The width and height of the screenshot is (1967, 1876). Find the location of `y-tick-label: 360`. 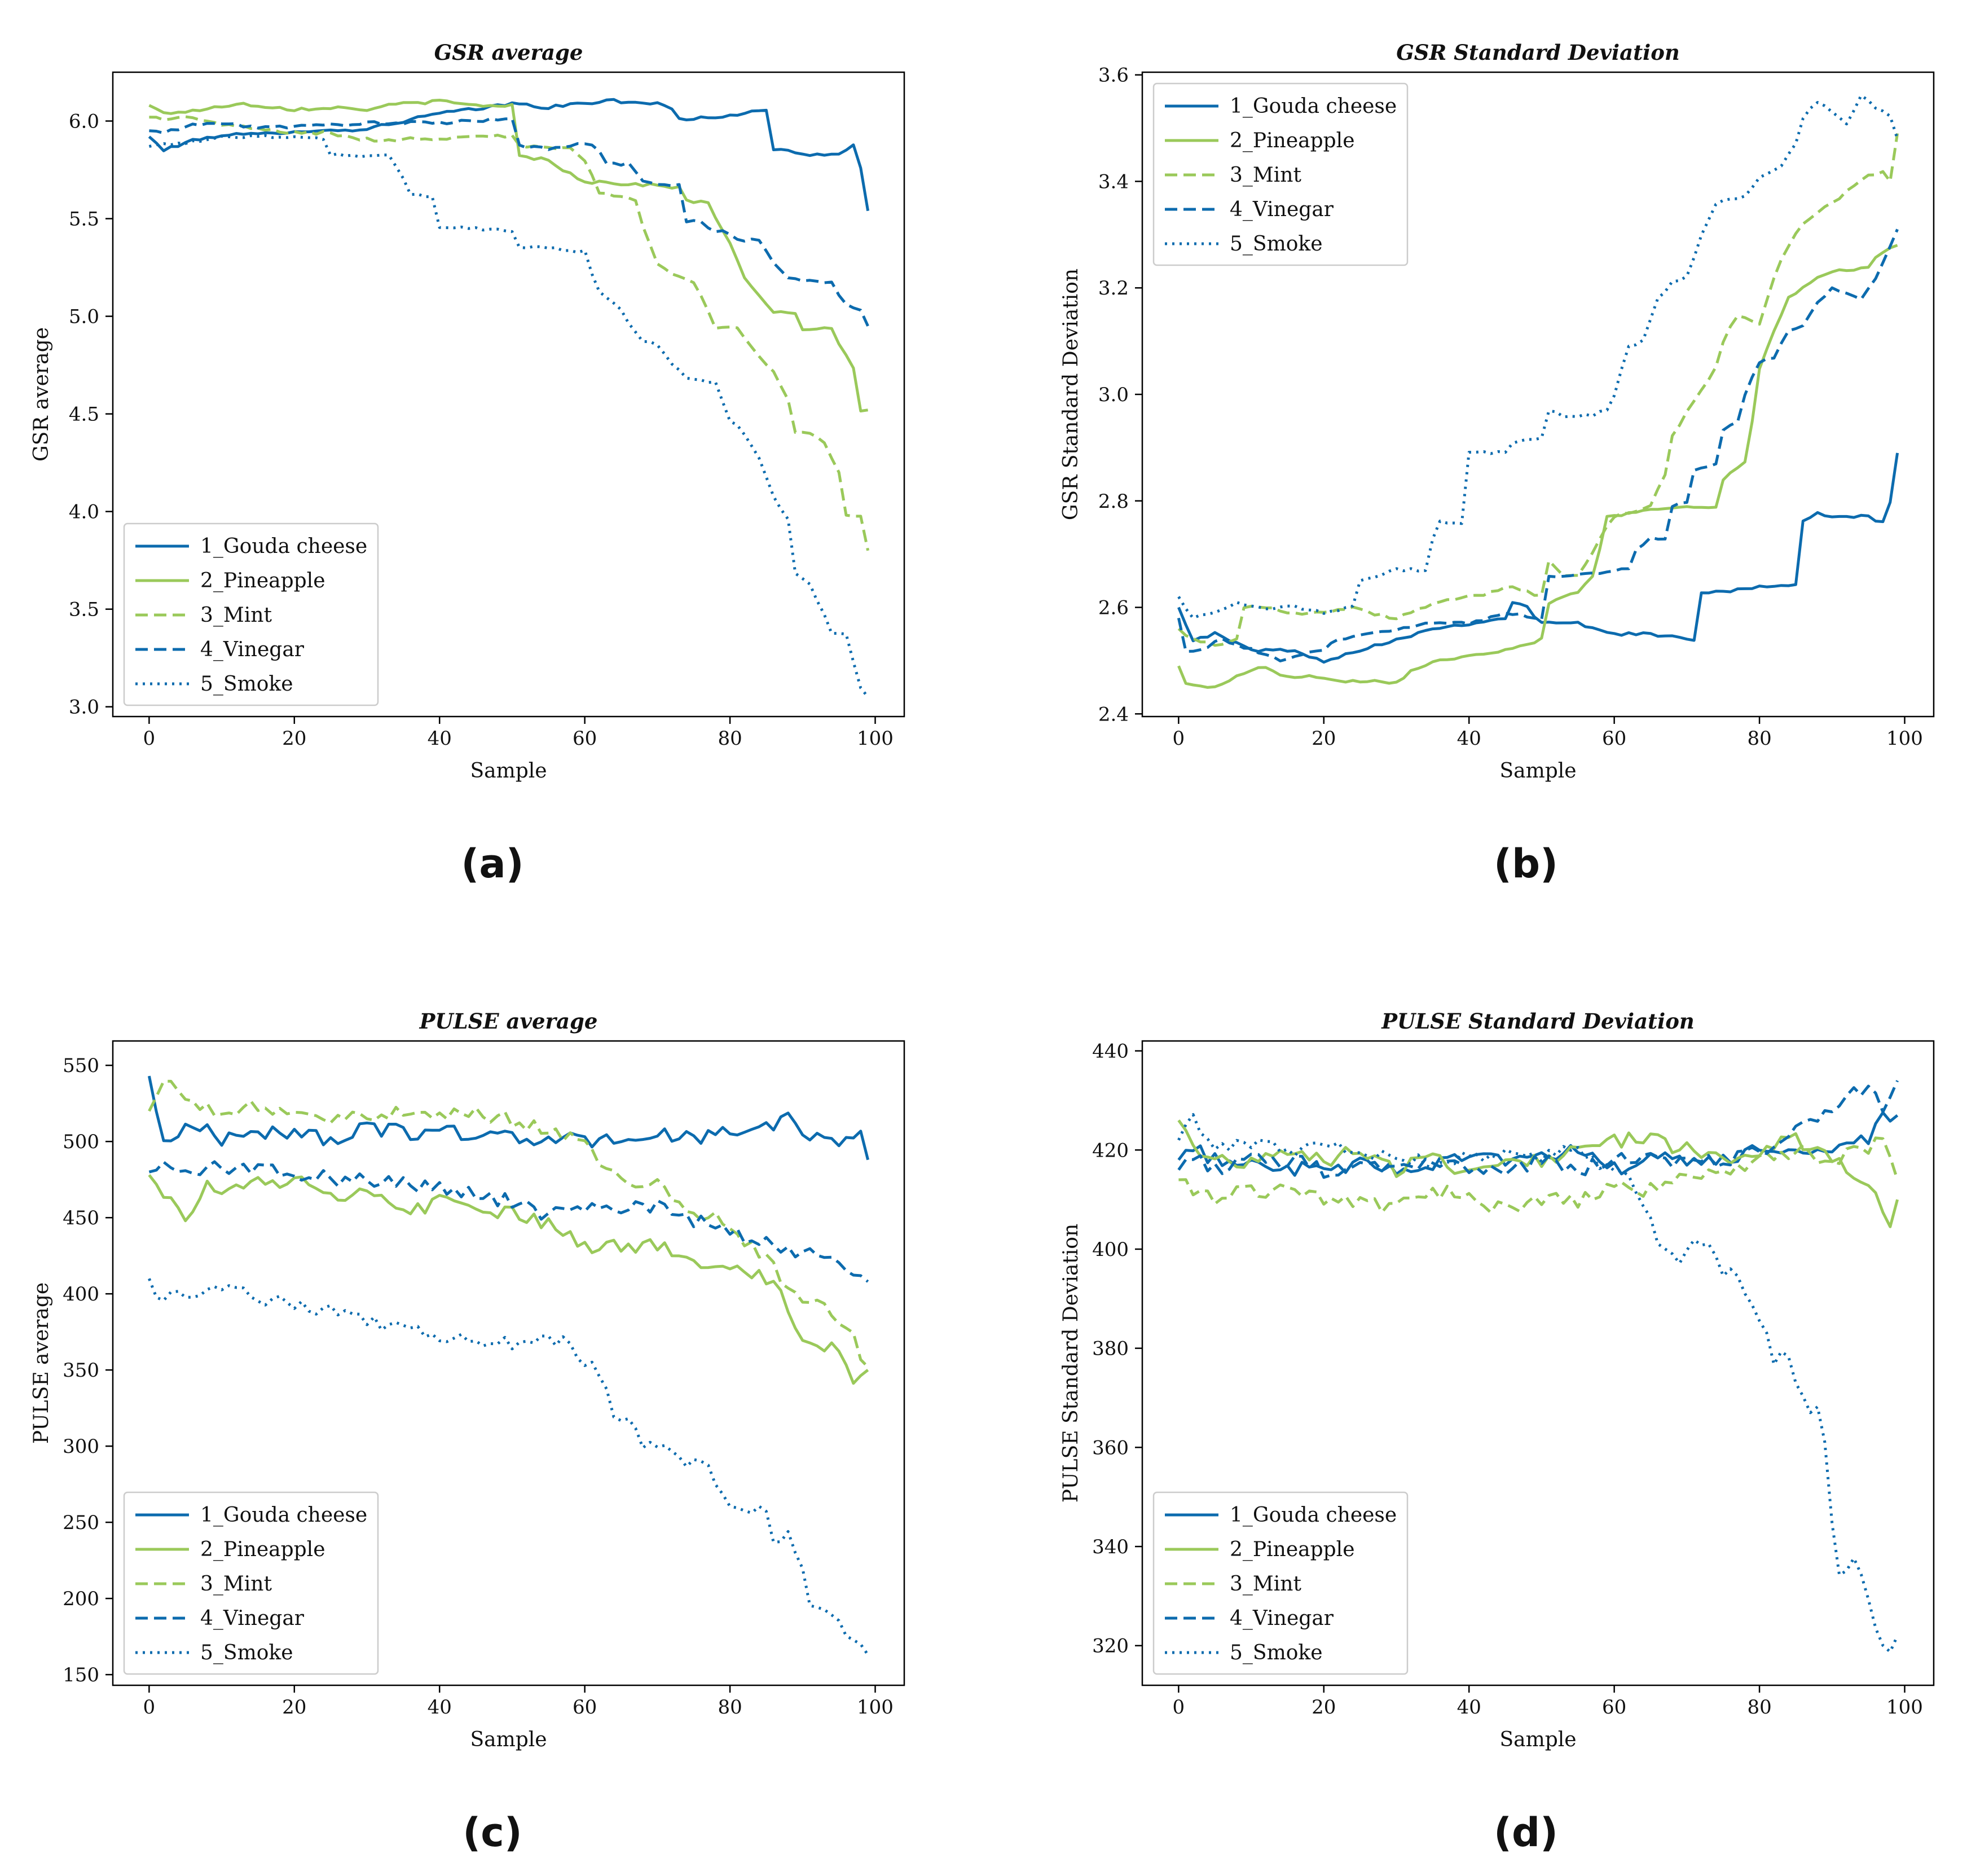

y-tick-label: 360 is located at coordinates (1110, 1447).